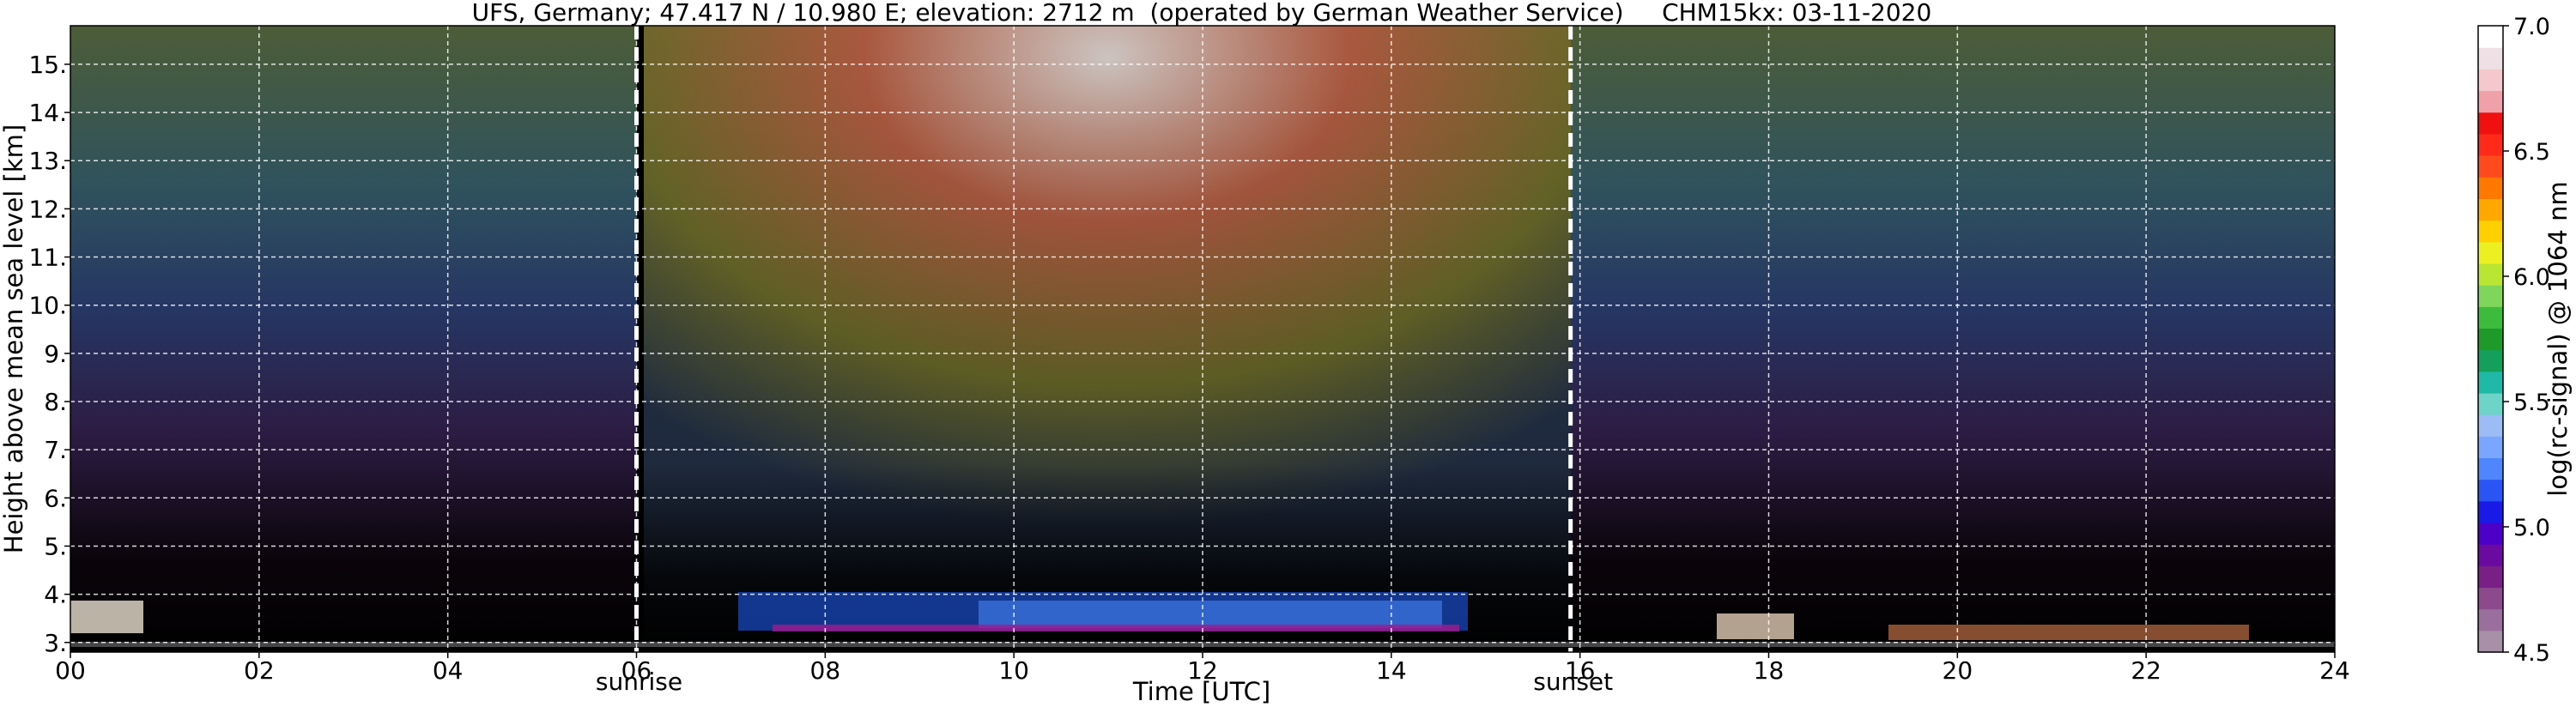 Image resolution: width=2576 pixels, height=707 pixels. I want to click on x-axis-label: Time [UTC], so click(1201, 692).